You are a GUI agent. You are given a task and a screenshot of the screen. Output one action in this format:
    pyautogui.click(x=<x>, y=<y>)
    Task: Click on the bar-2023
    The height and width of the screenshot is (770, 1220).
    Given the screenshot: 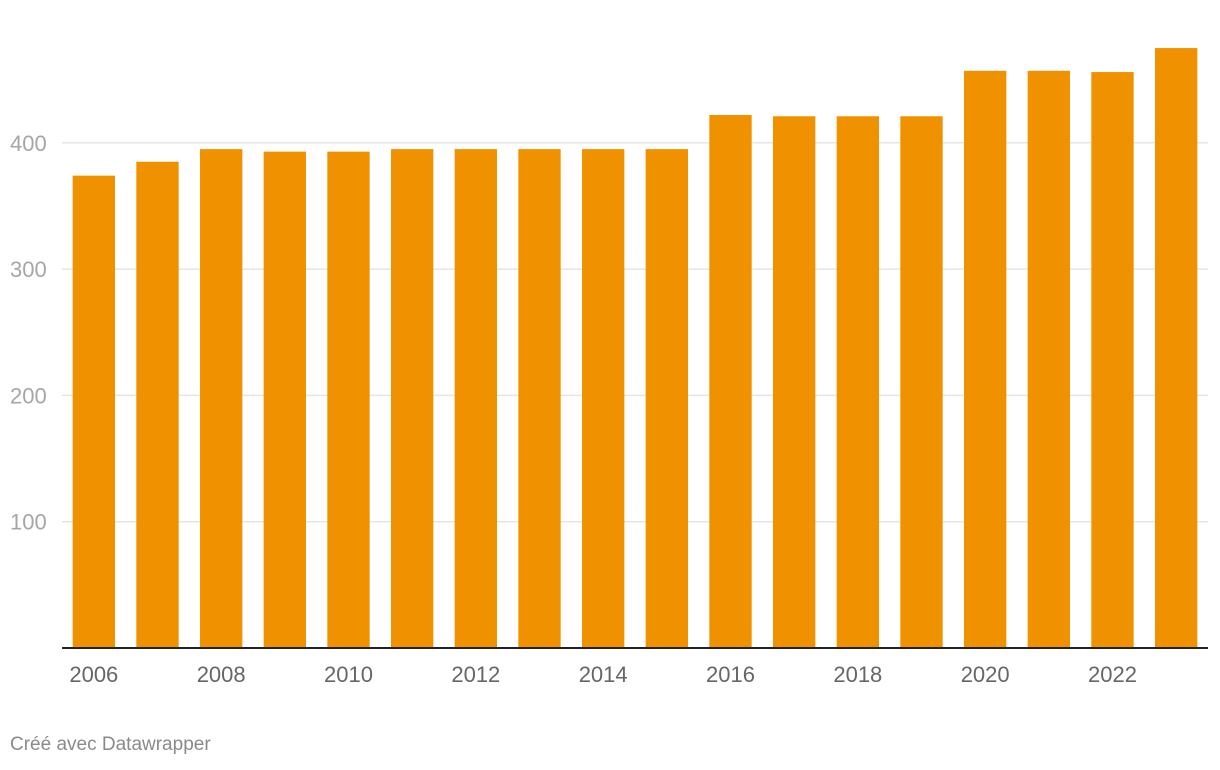 What is the action you would take?
    pyautogui.click(x=1176, y=348)
    